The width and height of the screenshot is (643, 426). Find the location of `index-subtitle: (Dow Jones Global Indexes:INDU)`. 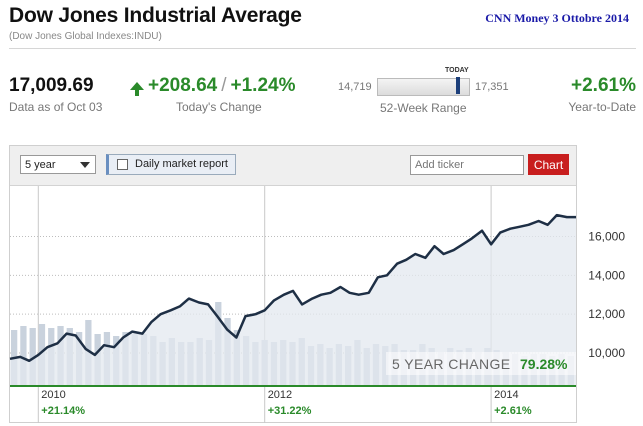

index-subtitle: (Dow Jones Global Indexes:INDU) is located at coordinates (85, 36).